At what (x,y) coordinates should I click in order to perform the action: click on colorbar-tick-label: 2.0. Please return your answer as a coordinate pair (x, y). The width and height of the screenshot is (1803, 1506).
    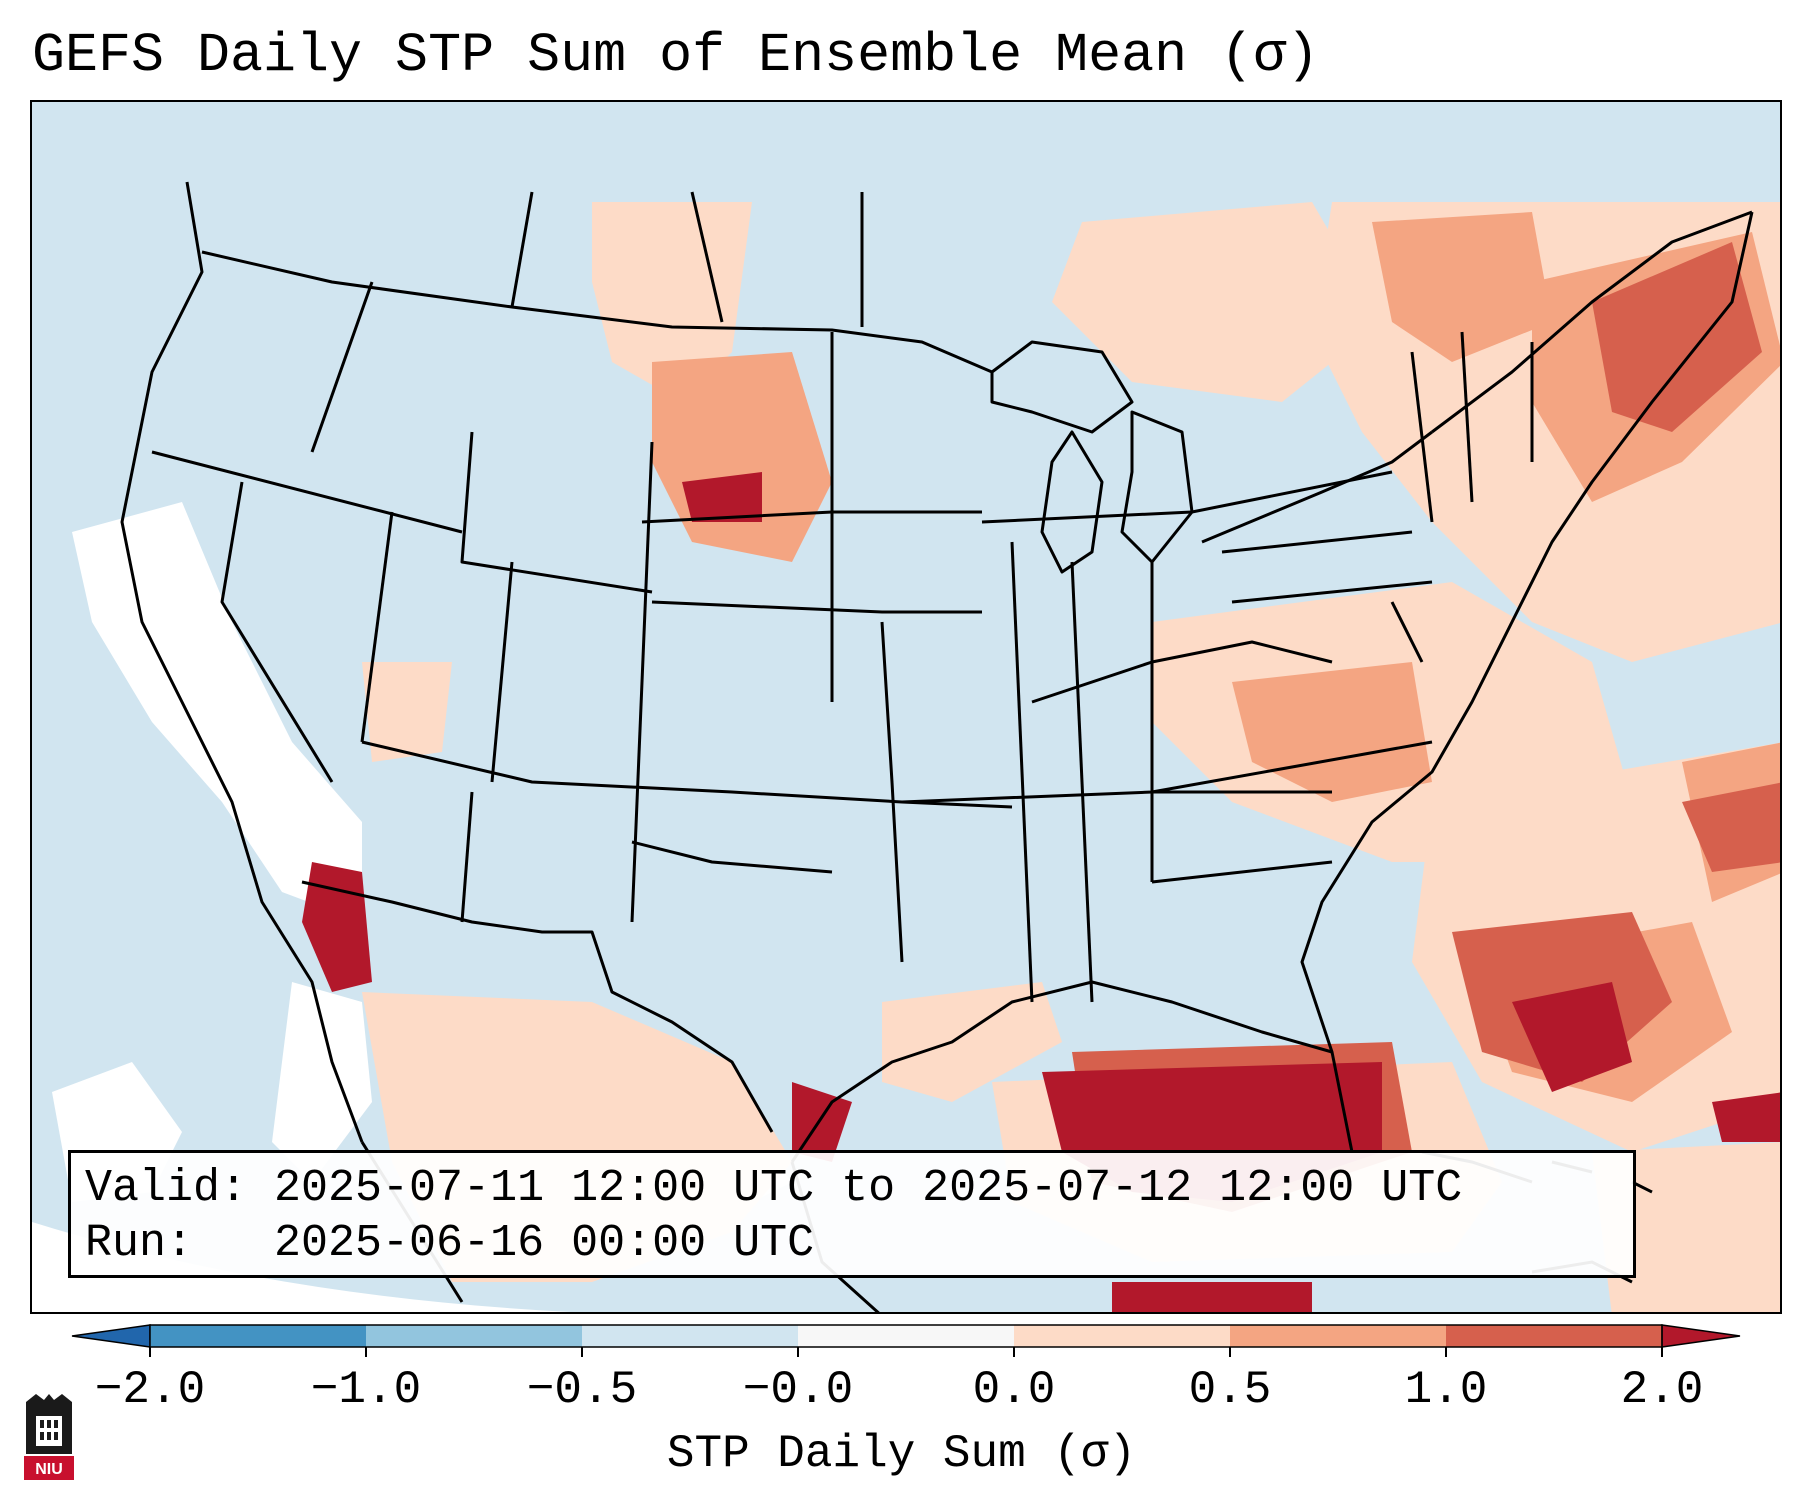
    Looking at the image, I should click on (1662, 1390).